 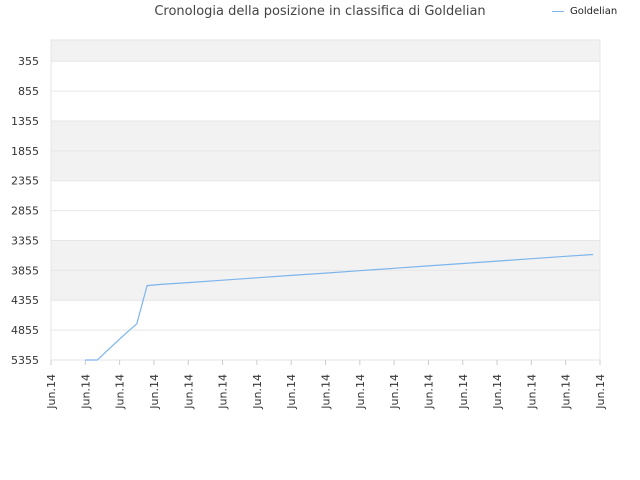 I want to click on legend-swatch, so click(x=558, y=11).